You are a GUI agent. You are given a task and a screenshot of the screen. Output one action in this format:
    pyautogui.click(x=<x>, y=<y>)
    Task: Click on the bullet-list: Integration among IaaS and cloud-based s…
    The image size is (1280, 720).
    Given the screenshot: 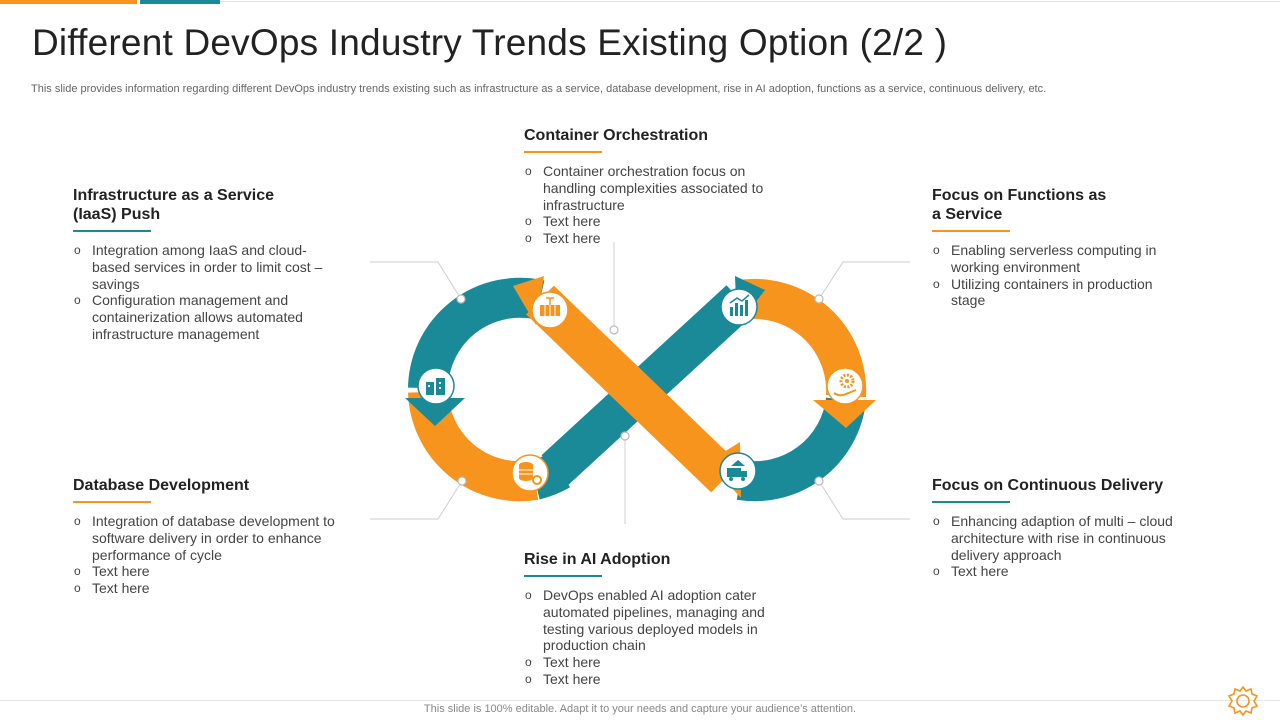 What is the action you would take?
    pyautogui.click(x=208, y=292)
    